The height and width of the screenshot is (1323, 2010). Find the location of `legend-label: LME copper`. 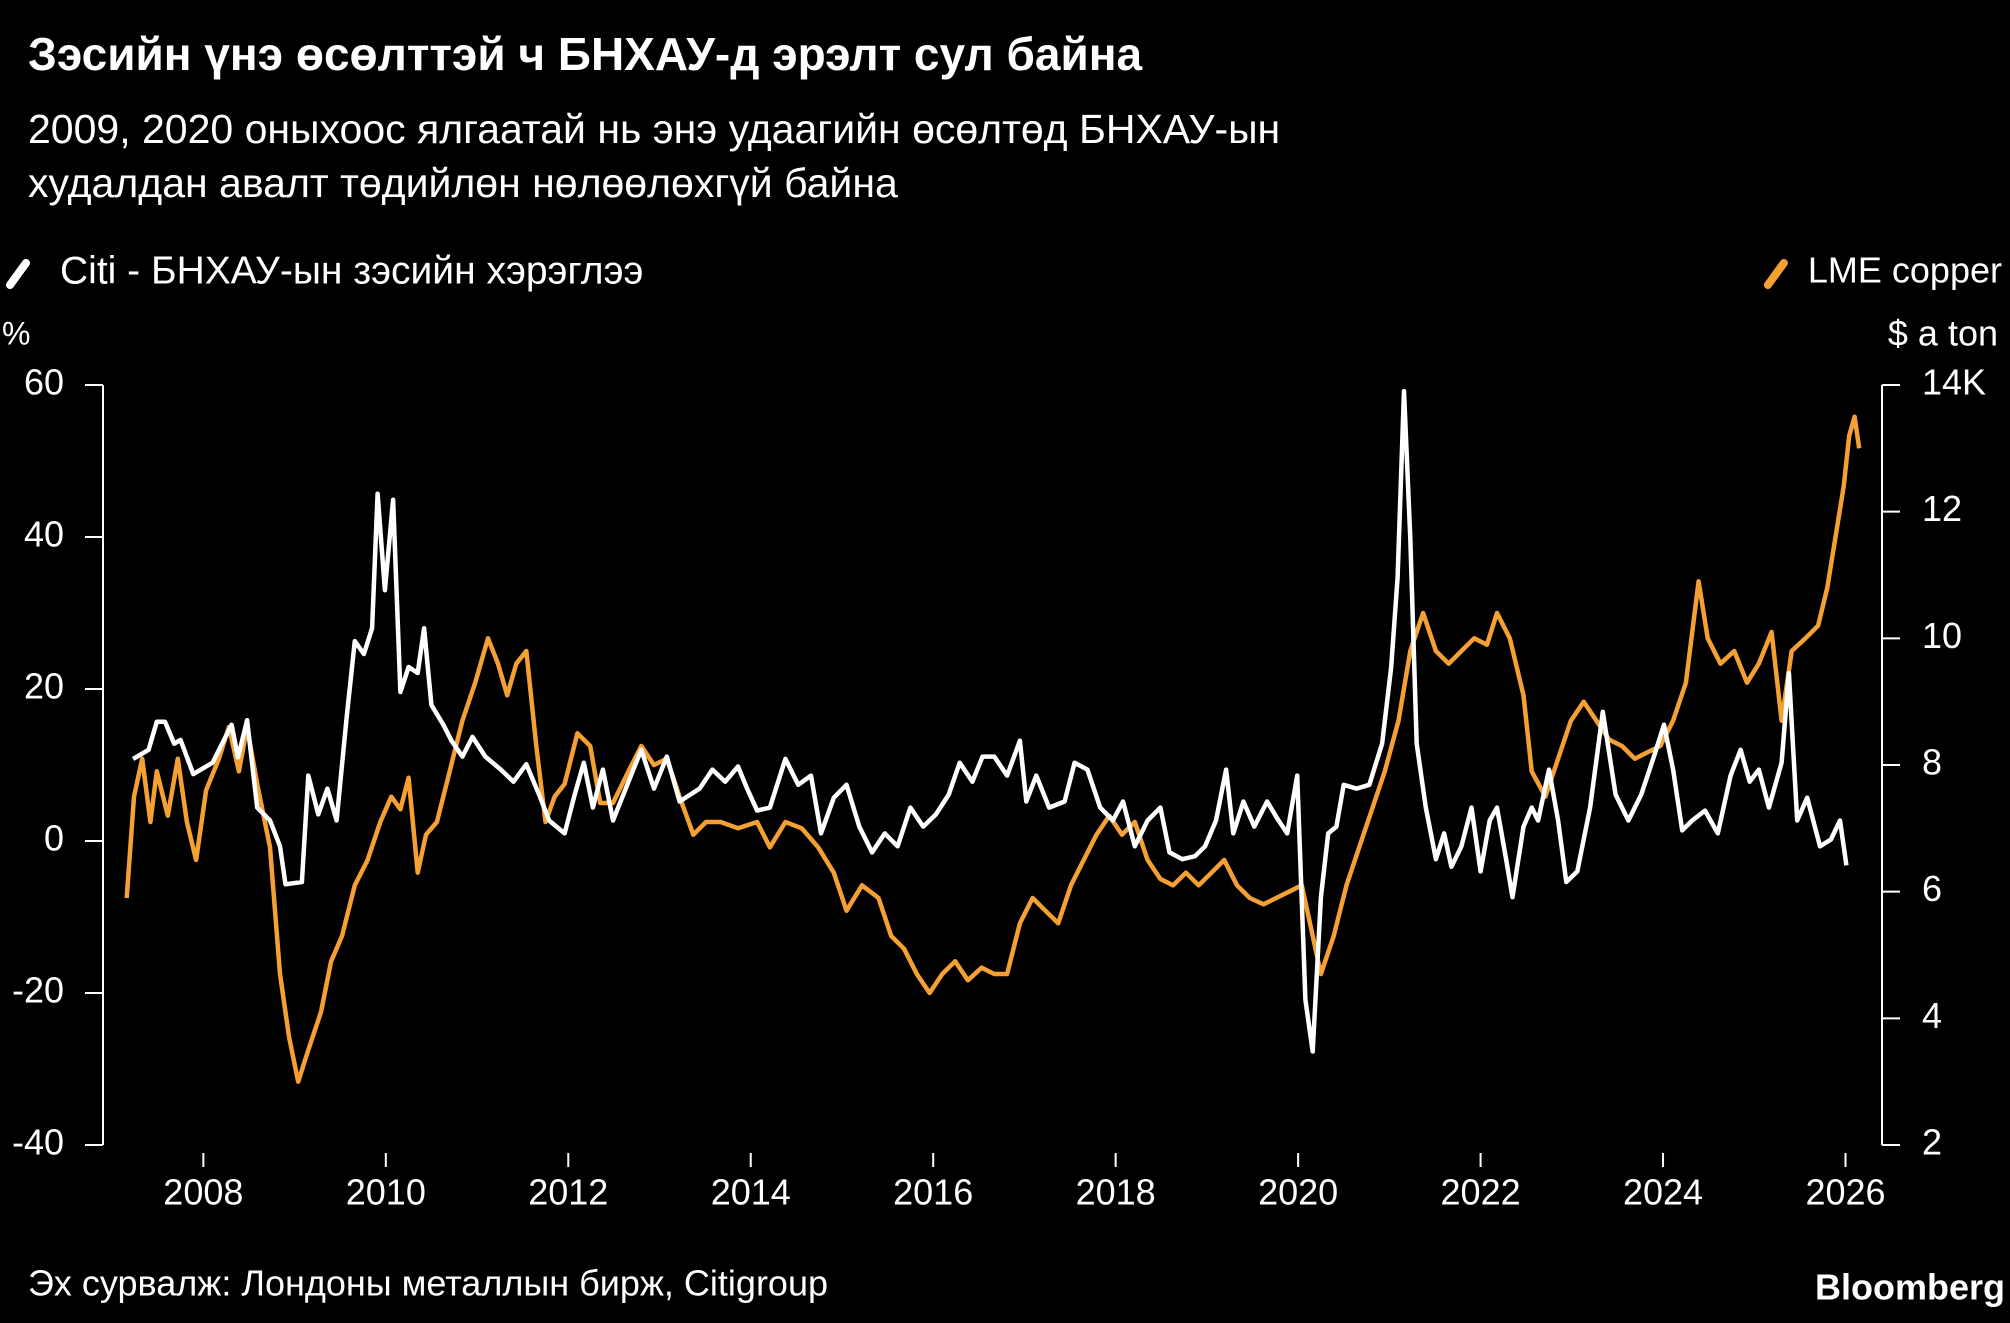

legend-label: LME copper is located at coordinates (1905, 270).